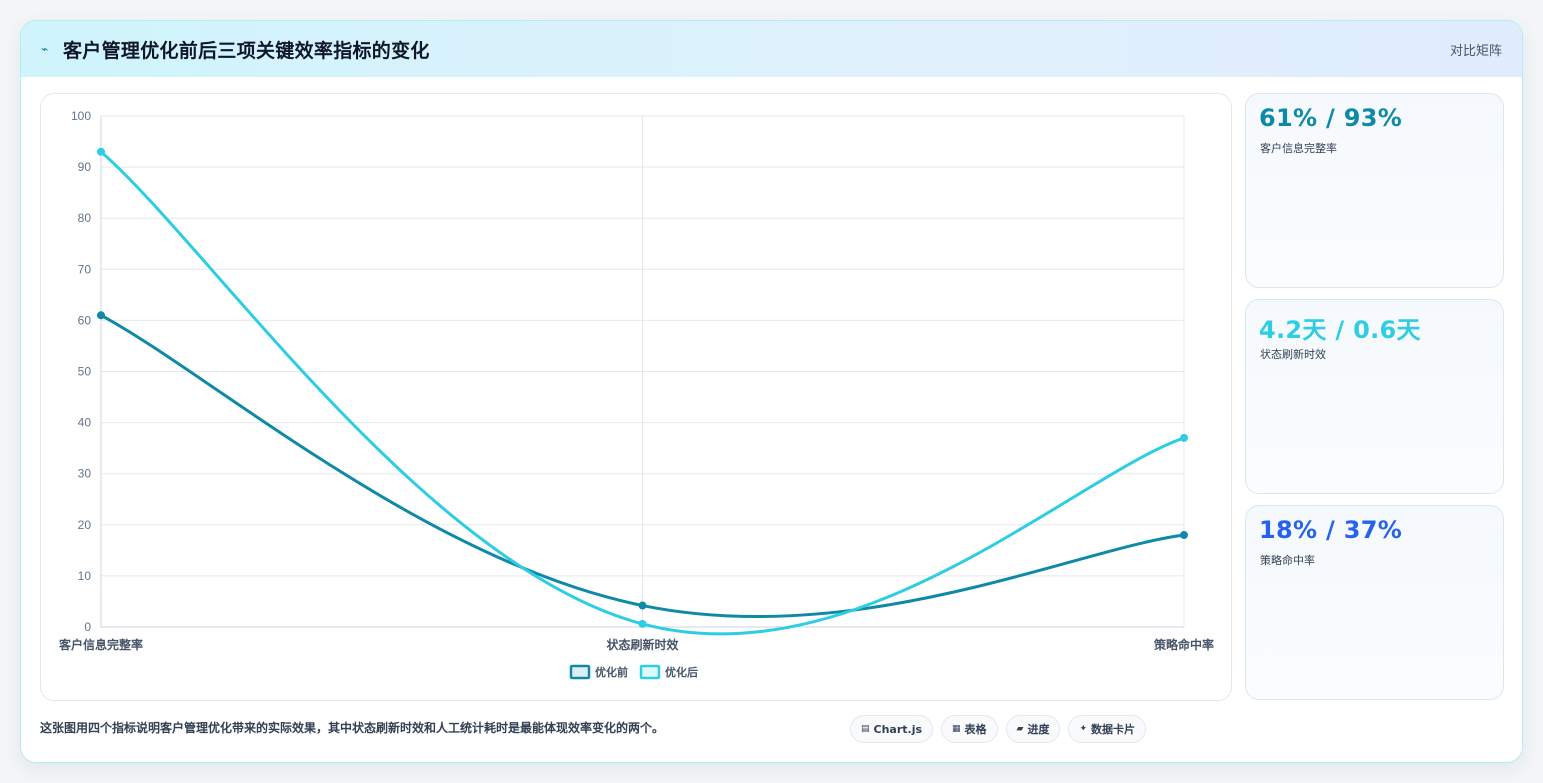  What do you see at coordinates (1038, 729) in the screenshot?
I see `chip-label: 进度` at bounding box center [1038, 729].